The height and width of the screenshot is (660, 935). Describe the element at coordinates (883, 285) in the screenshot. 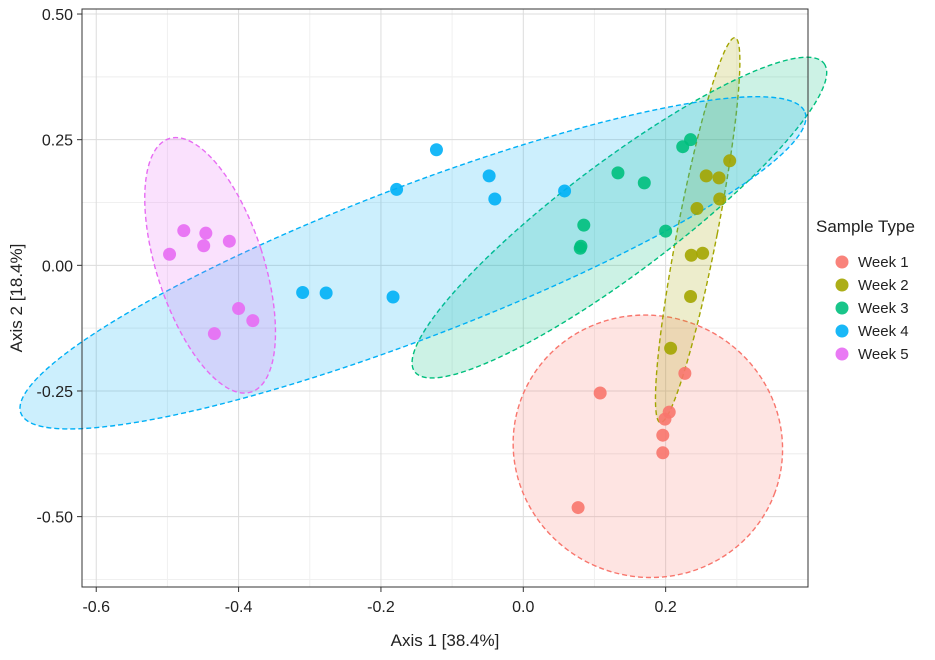

I see `legend-label-week-2: Week 2` at that location.